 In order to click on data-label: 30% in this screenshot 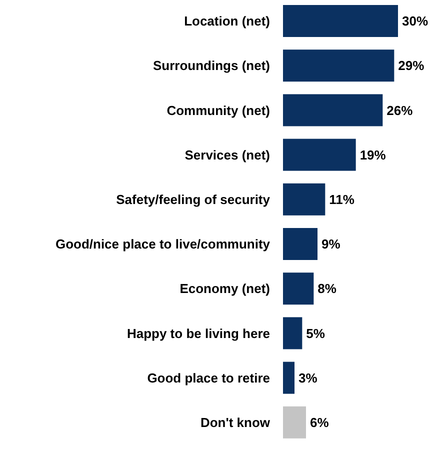, I will do `click(415, 21)`.